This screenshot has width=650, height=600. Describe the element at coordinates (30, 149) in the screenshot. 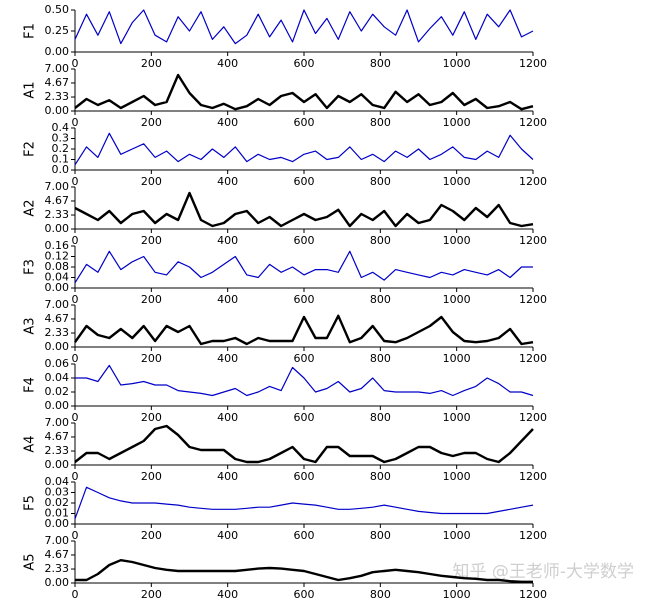

I see `y-axis-label: F2` at that location.